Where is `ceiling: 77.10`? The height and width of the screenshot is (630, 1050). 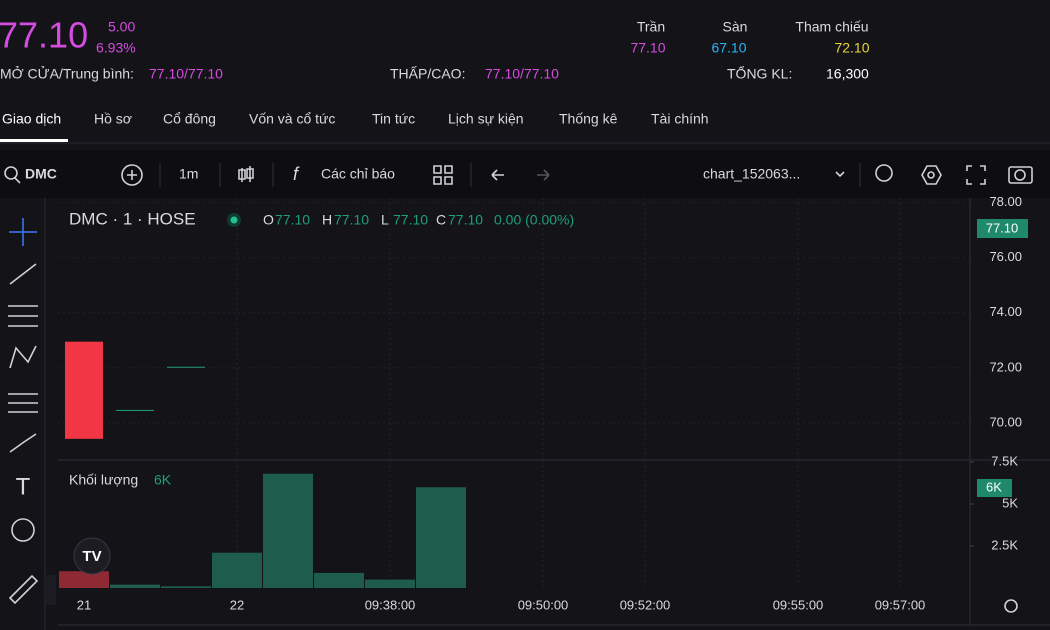 ceiling: 77.10 is located at coordinates (647, 48).